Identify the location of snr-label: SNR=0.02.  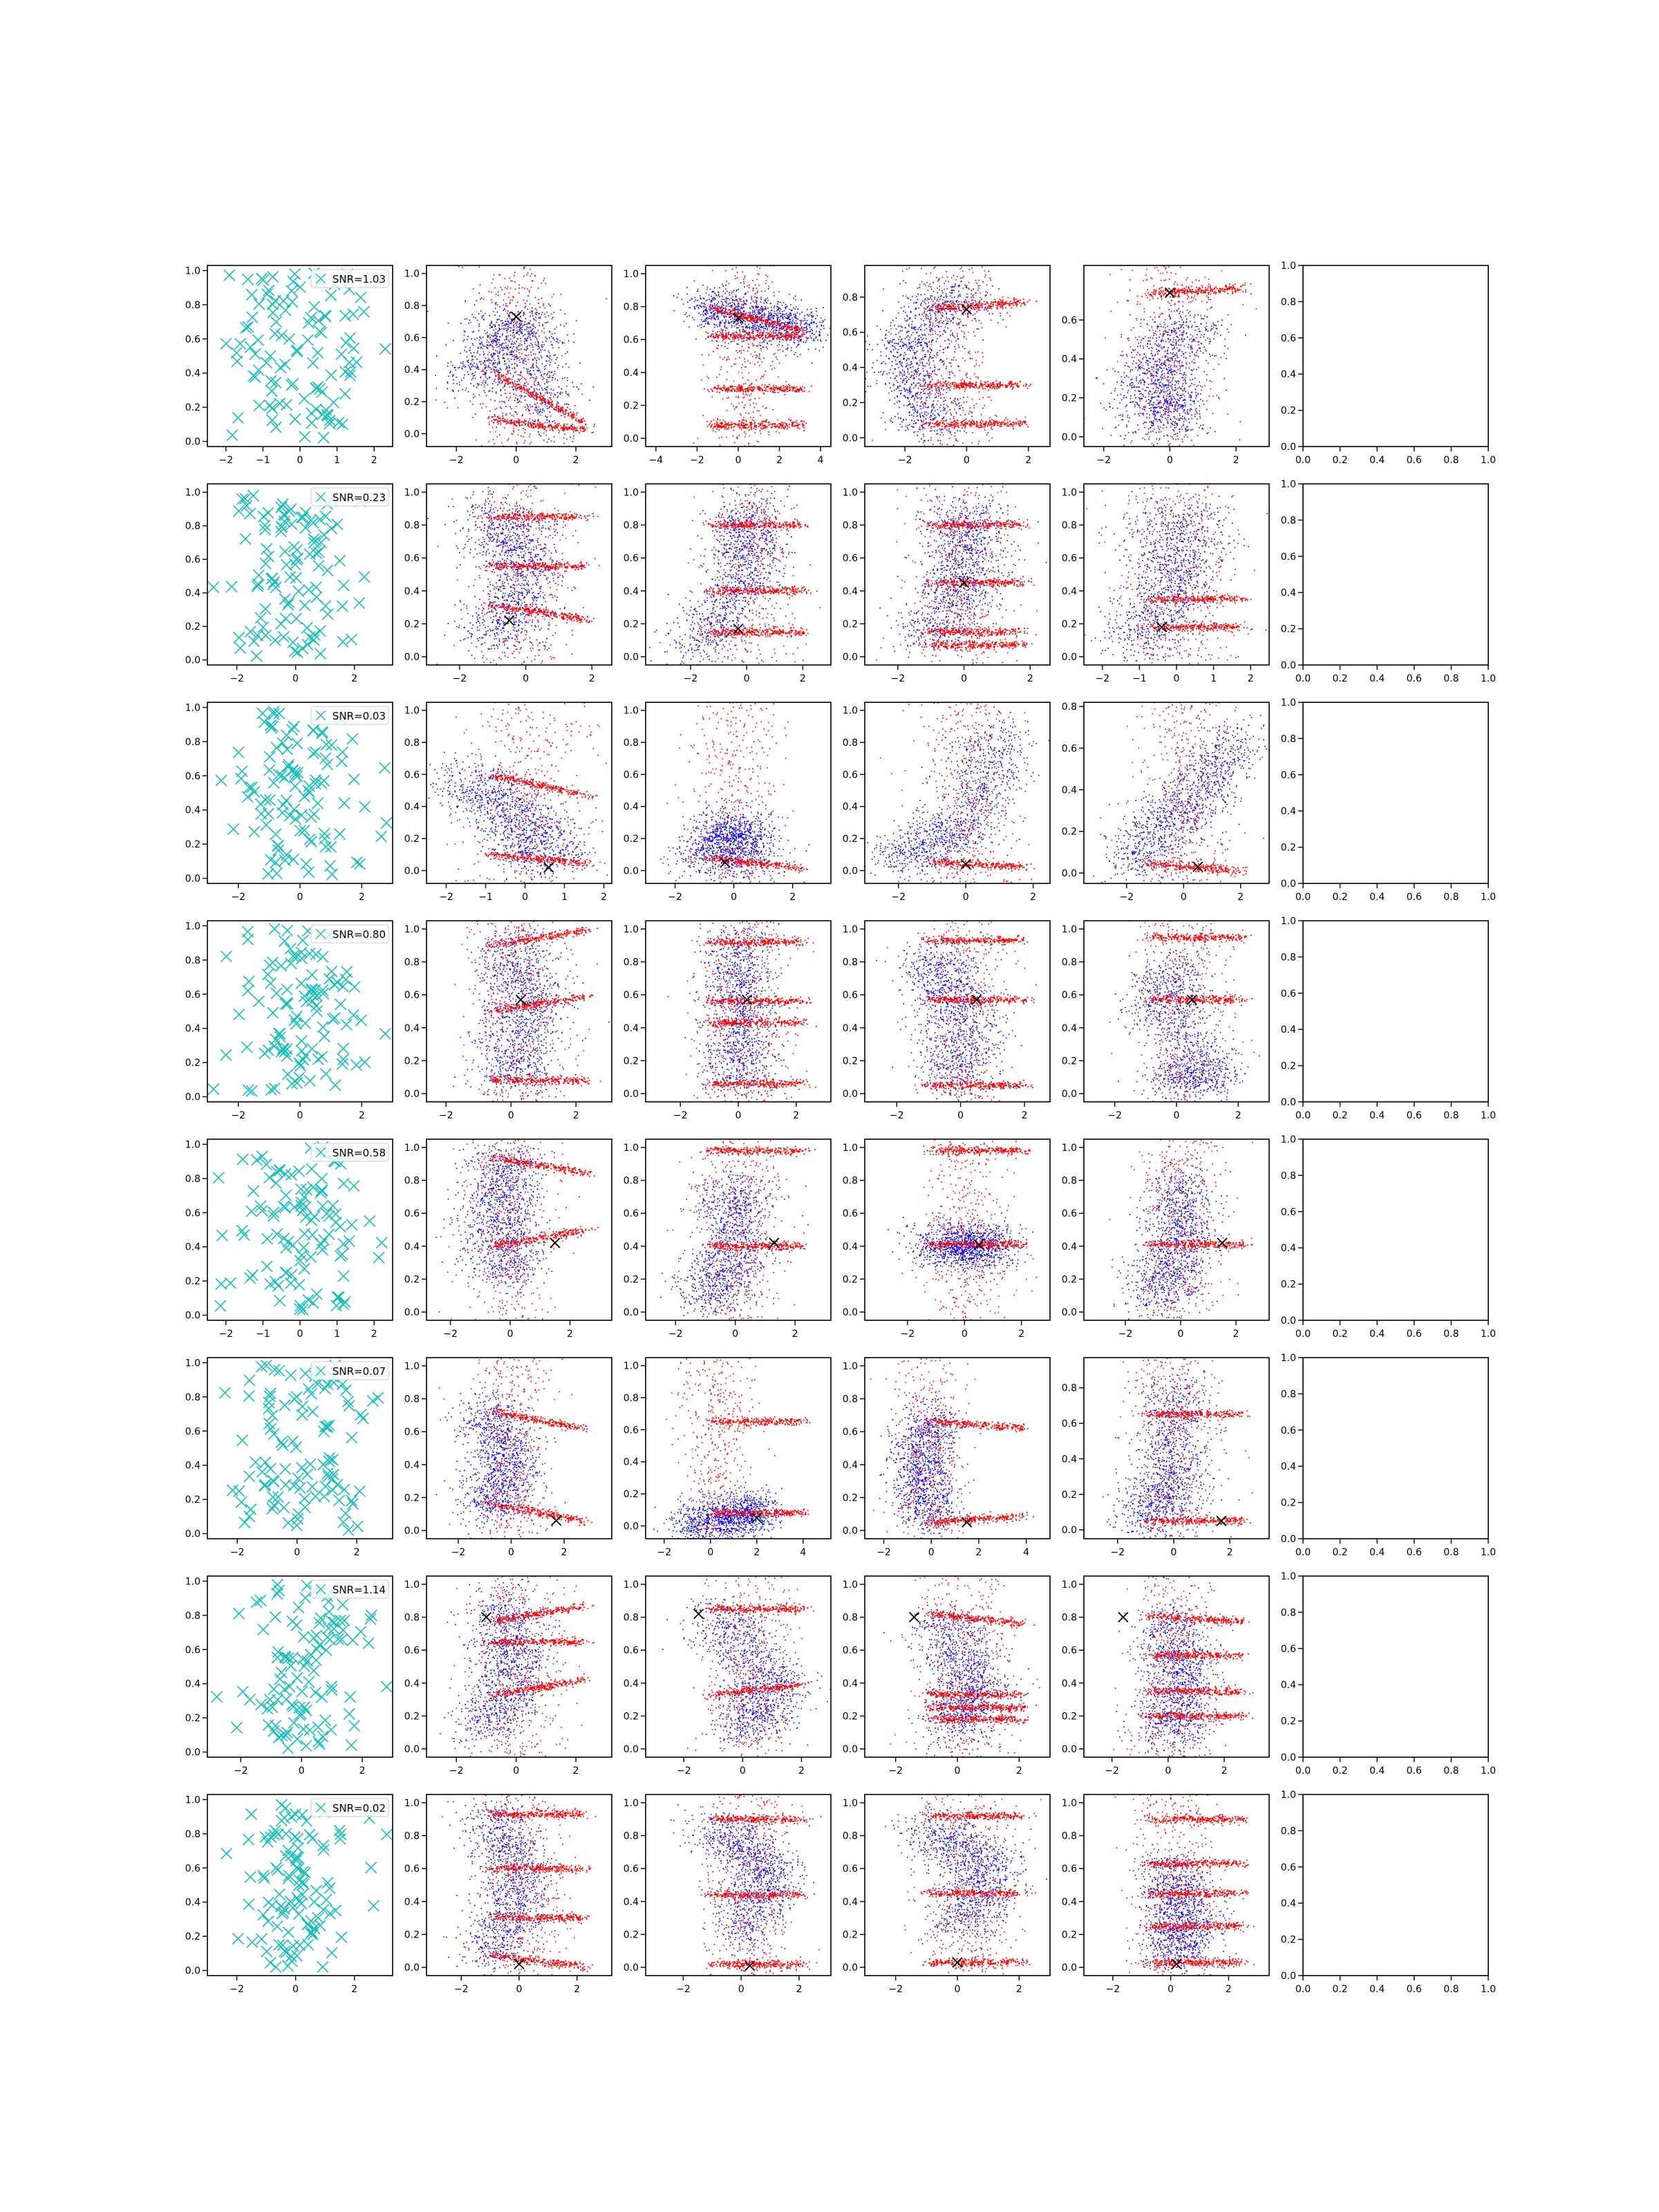
(359, 1808).